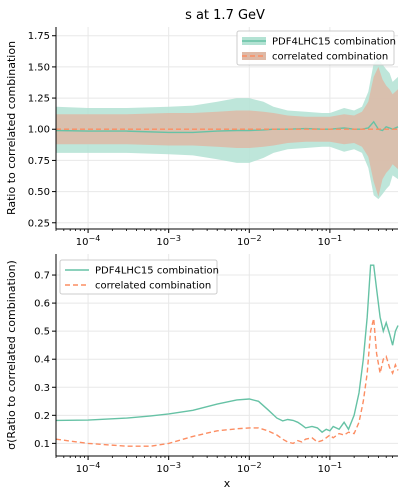  What do you see at coordinates (227, 483) in the screenshot?
I see `bottom-x-axis-label: x` at bounding box center [227, 483].